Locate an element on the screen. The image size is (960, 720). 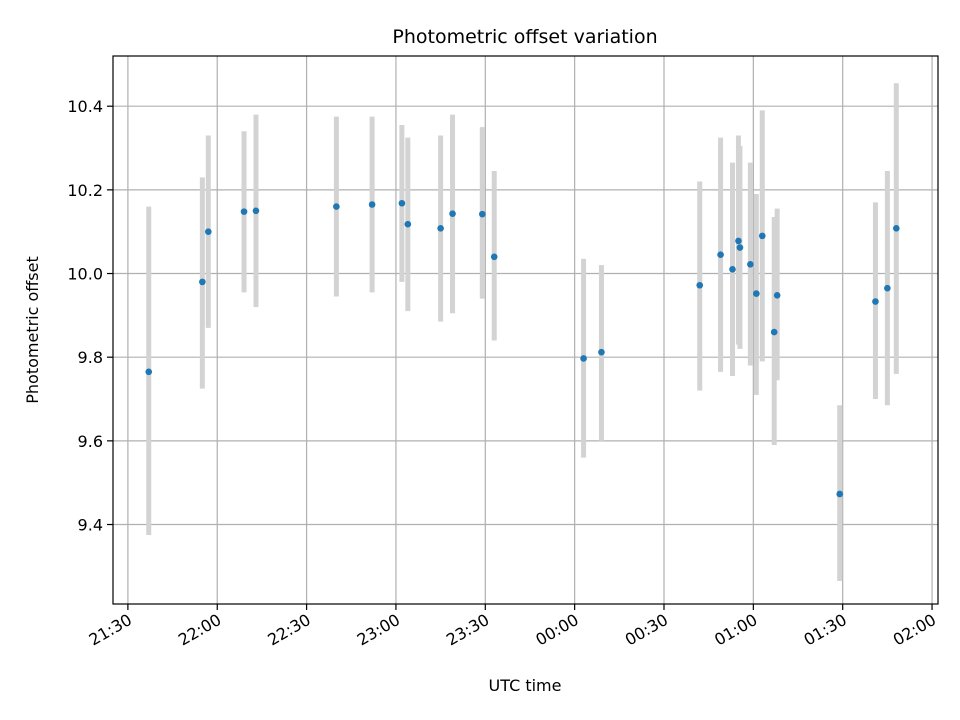
y-tick-label: 9.8 is located at coordinates (90, 357).